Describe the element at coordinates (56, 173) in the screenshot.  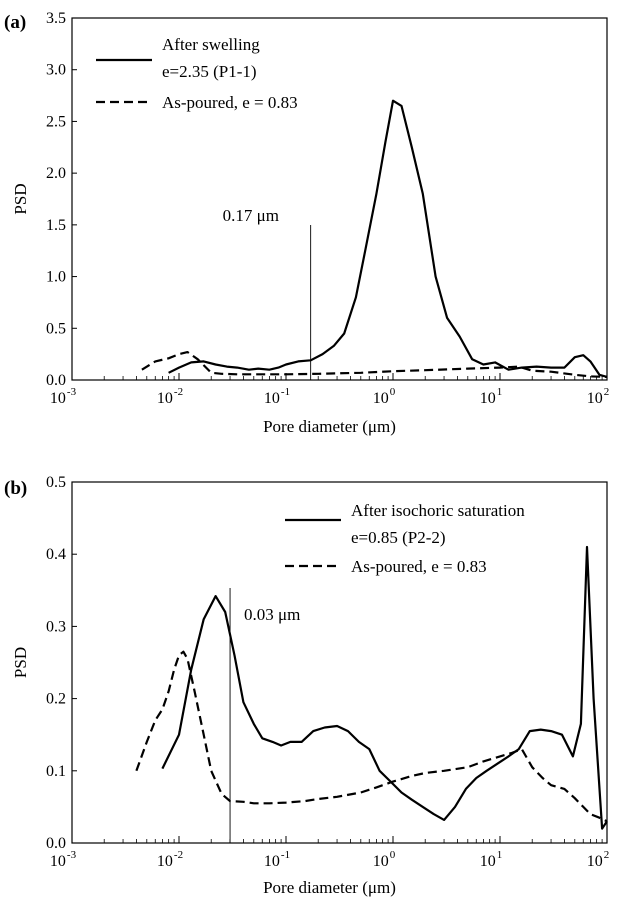
I see `y-tick-label: 2.0` at that location.